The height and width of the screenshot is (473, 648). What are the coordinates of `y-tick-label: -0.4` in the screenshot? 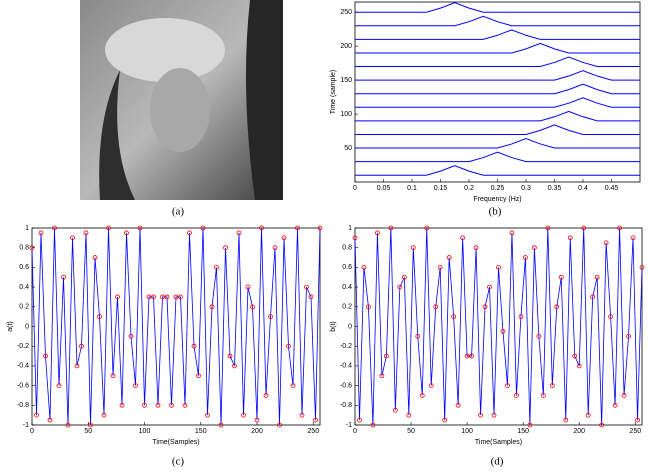 It's located at (23, 366).